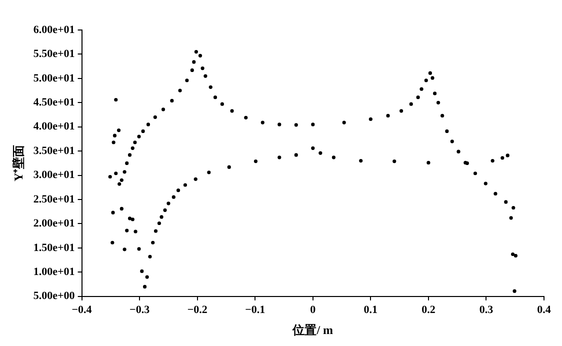 Image resolution: width=562 pixels, height=346 pixels. What do you see at coordinates (371, 310) in the screenshot?
I see `x-tick-label: 0.1` at bounding box center [371, 310].